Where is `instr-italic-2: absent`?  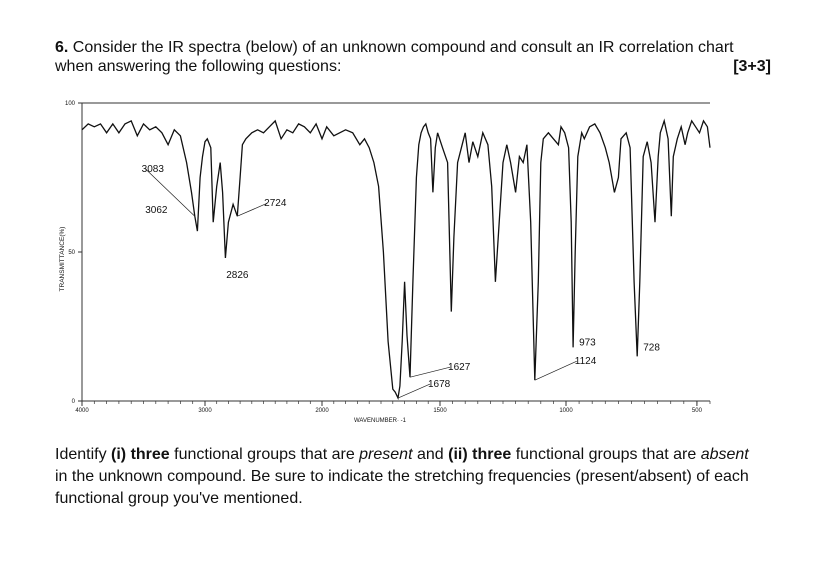
instr-italic-2: absent is located at coordinates (724, 454).